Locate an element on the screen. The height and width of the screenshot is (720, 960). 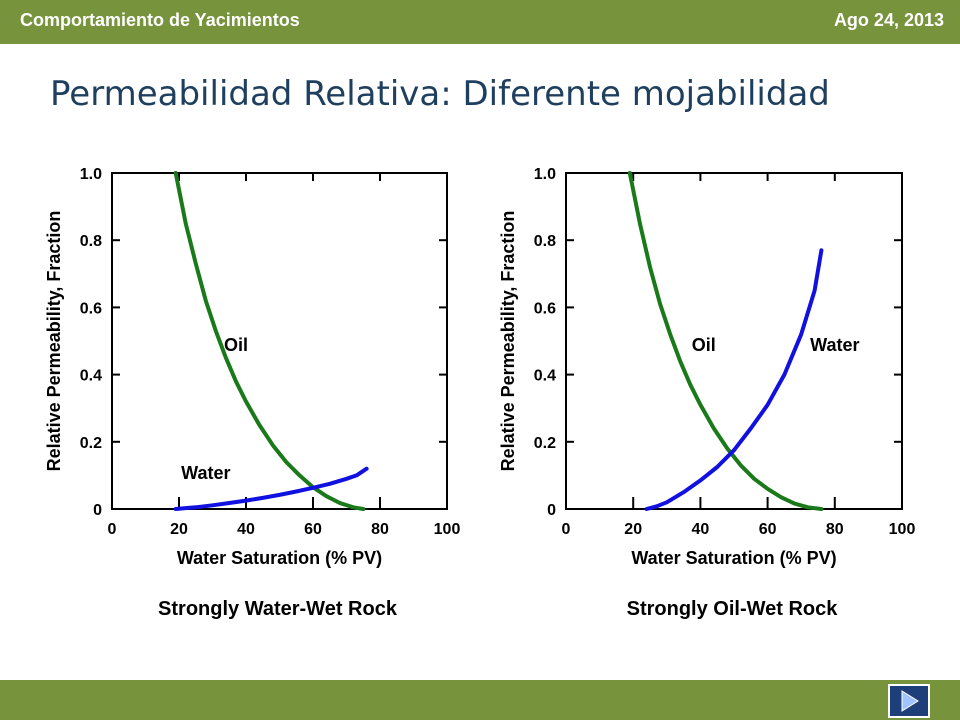
chart-2-xtick-label: 100 is located at coordinates (902, 529).